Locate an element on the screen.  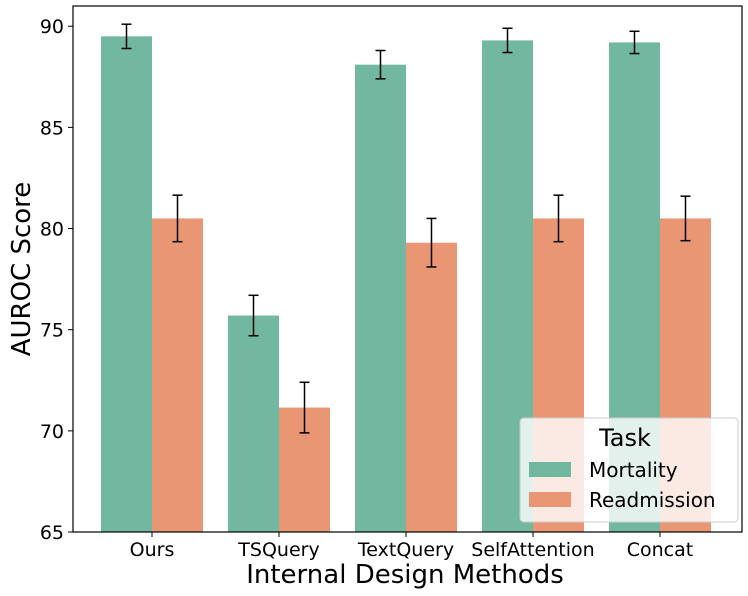
x-tick-label: TSQuery is located at coordinates (278, 550).